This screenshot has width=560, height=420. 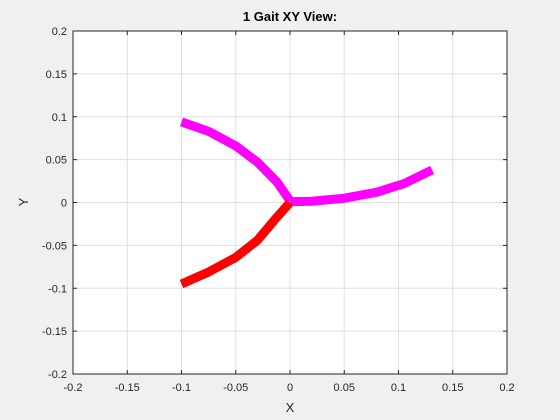 I want to click on x-tick-label: 0, so click(x=290, y=388).